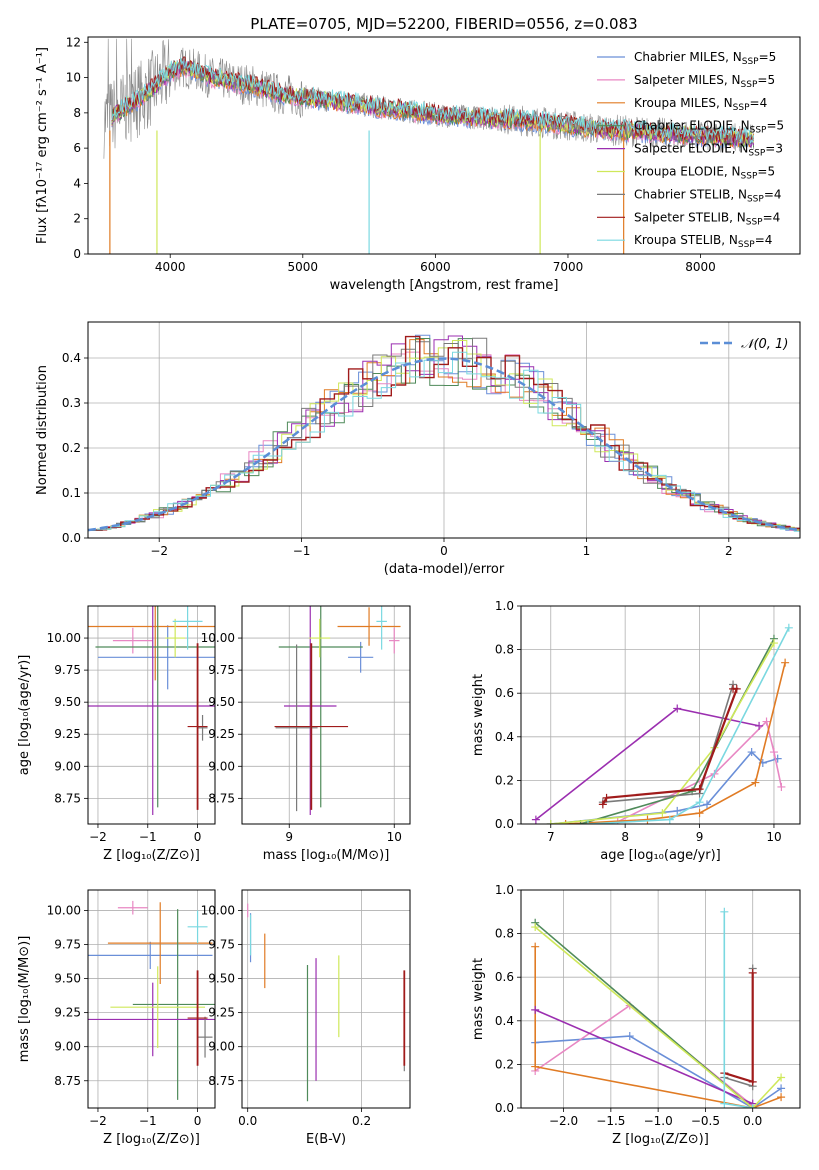 Image resolution: width=819 pixels, height=1170 pixels. Describe the element at coordinates (644, 1057) in the screenshot. I see `series-line-salpeter_elodie` at that location.